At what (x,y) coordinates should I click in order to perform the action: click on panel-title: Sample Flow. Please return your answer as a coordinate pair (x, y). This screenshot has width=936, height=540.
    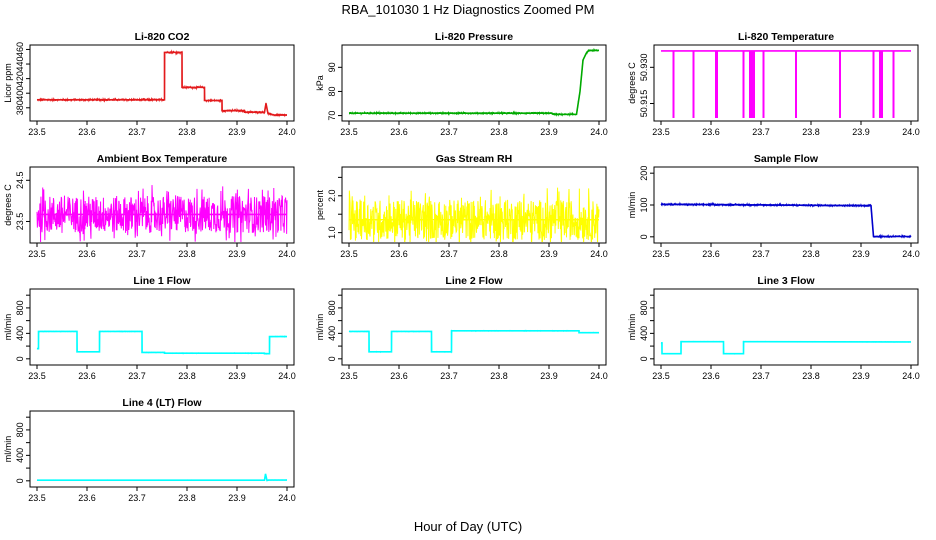
    Looking at the image, I should click on (786, 159).